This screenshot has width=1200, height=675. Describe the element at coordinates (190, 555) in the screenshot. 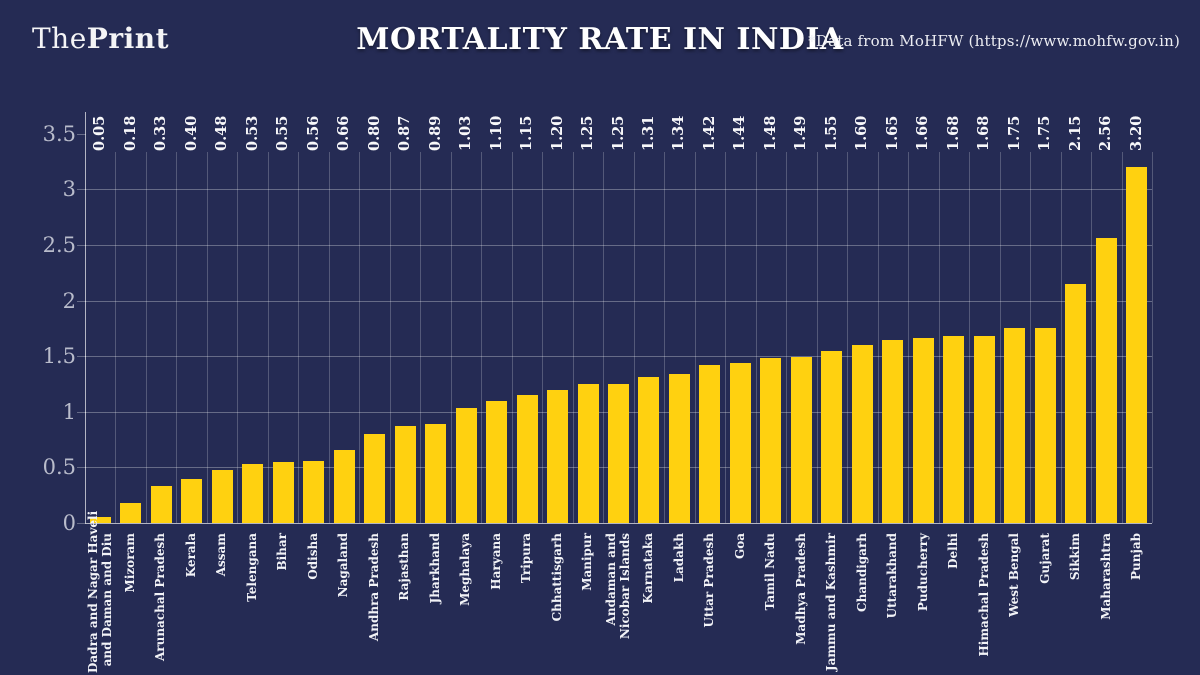

I see `x-axis-label: Kerala` at that location.